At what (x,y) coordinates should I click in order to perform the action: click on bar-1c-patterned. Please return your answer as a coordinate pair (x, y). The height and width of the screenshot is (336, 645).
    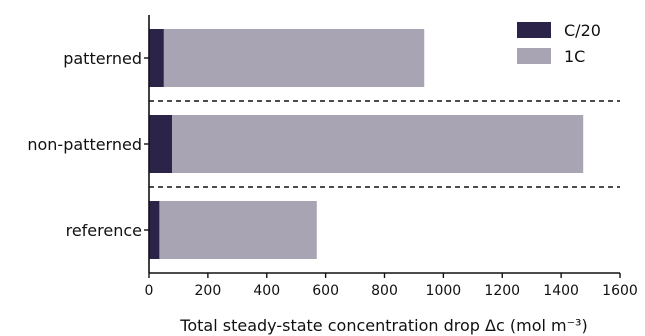
    Looking at the image, I should click on (287, 58).